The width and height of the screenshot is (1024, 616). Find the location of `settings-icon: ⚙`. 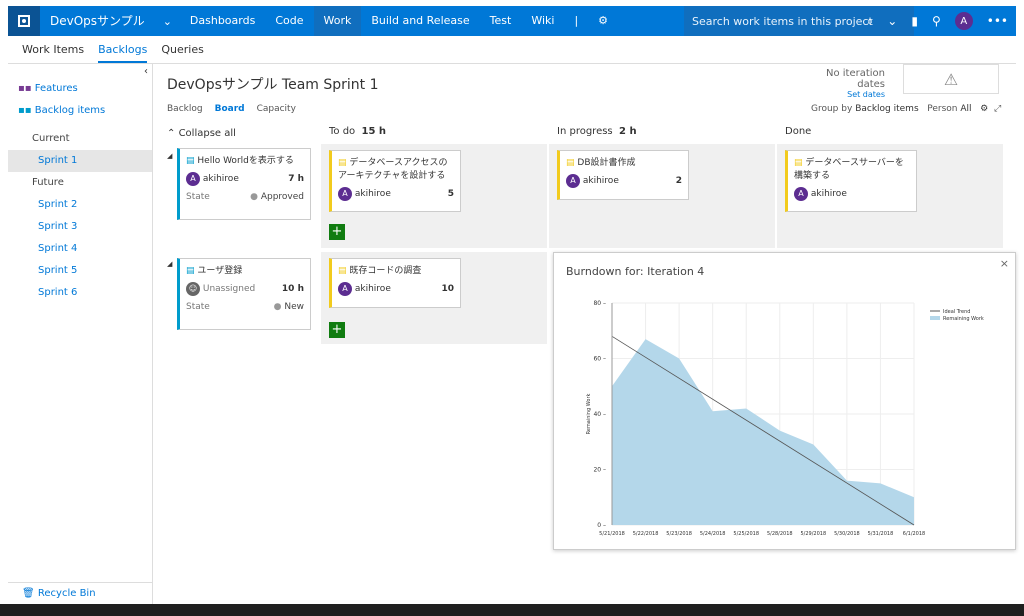

settings-icon: ⚙ is located at coordinates (984, 109).